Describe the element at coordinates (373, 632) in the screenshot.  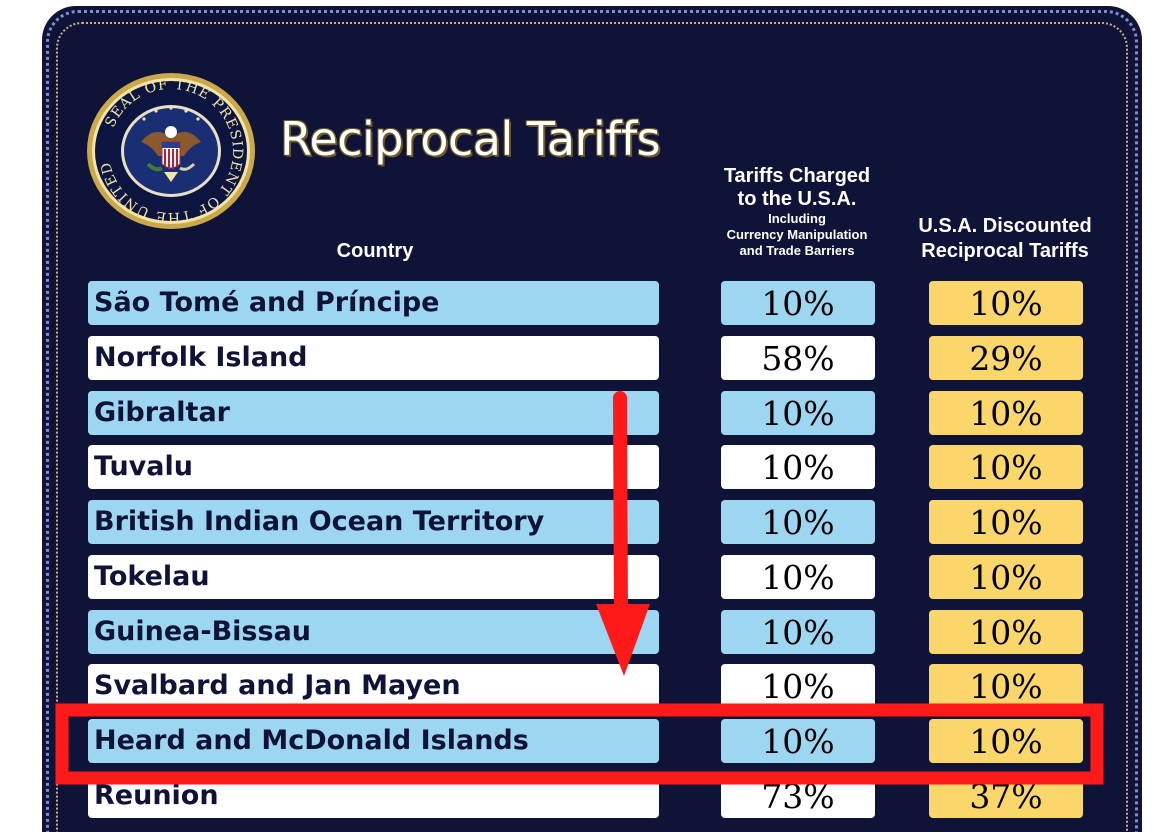
I see `country-cell: Guinea-Bissau` at that location.